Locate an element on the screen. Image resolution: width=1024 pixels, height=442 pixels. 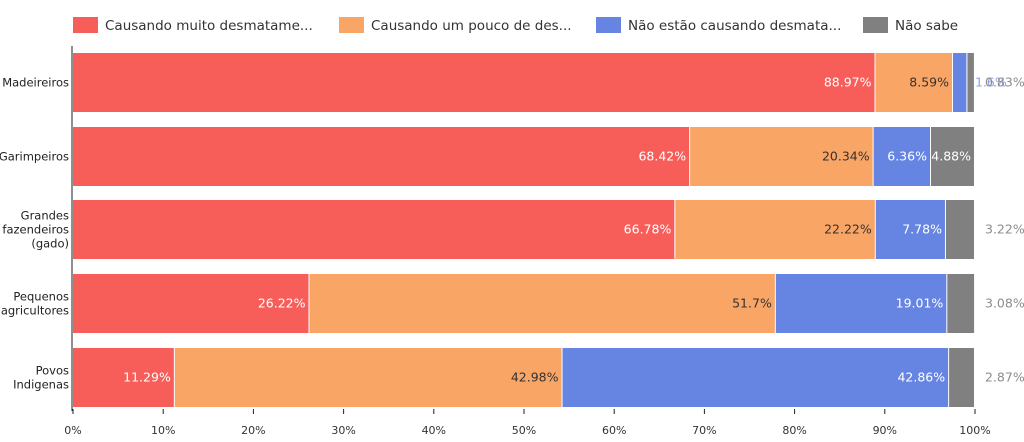
category-label: Garimpeiros is located at coordinates (34, 157).